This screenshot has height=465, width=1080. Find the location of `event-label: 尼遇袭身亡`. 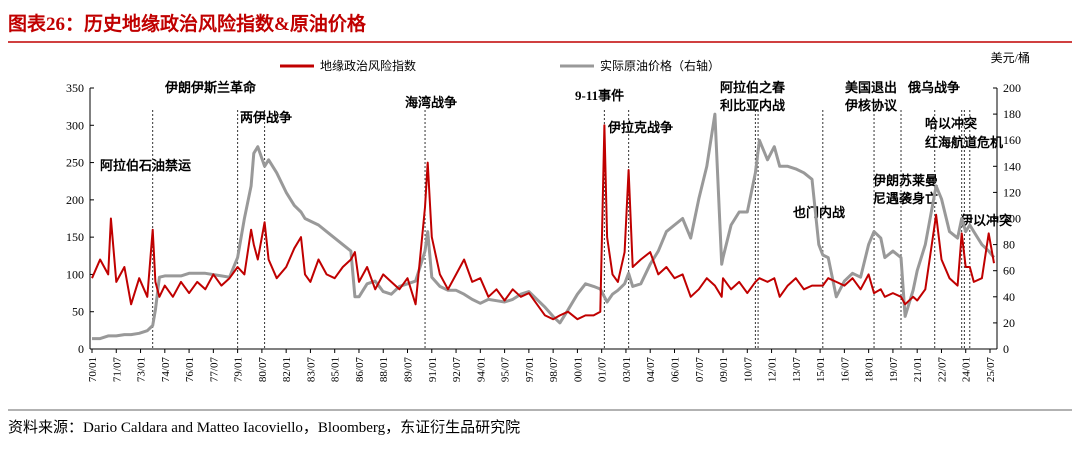

event-label: 尼遇袭身亡 is located at coordinates (905, 198).